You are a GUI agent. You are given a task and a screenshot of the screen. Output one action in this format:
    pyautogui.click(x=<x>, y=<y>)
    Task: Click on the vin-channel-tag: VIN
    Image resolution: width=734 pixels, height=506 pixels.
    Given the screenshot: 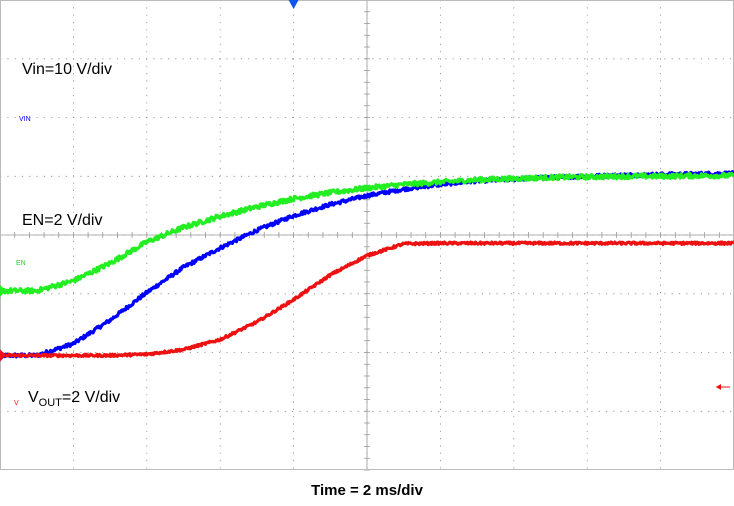 What is the action you would take?
    pyautogui.click(x=25, y=119)
    